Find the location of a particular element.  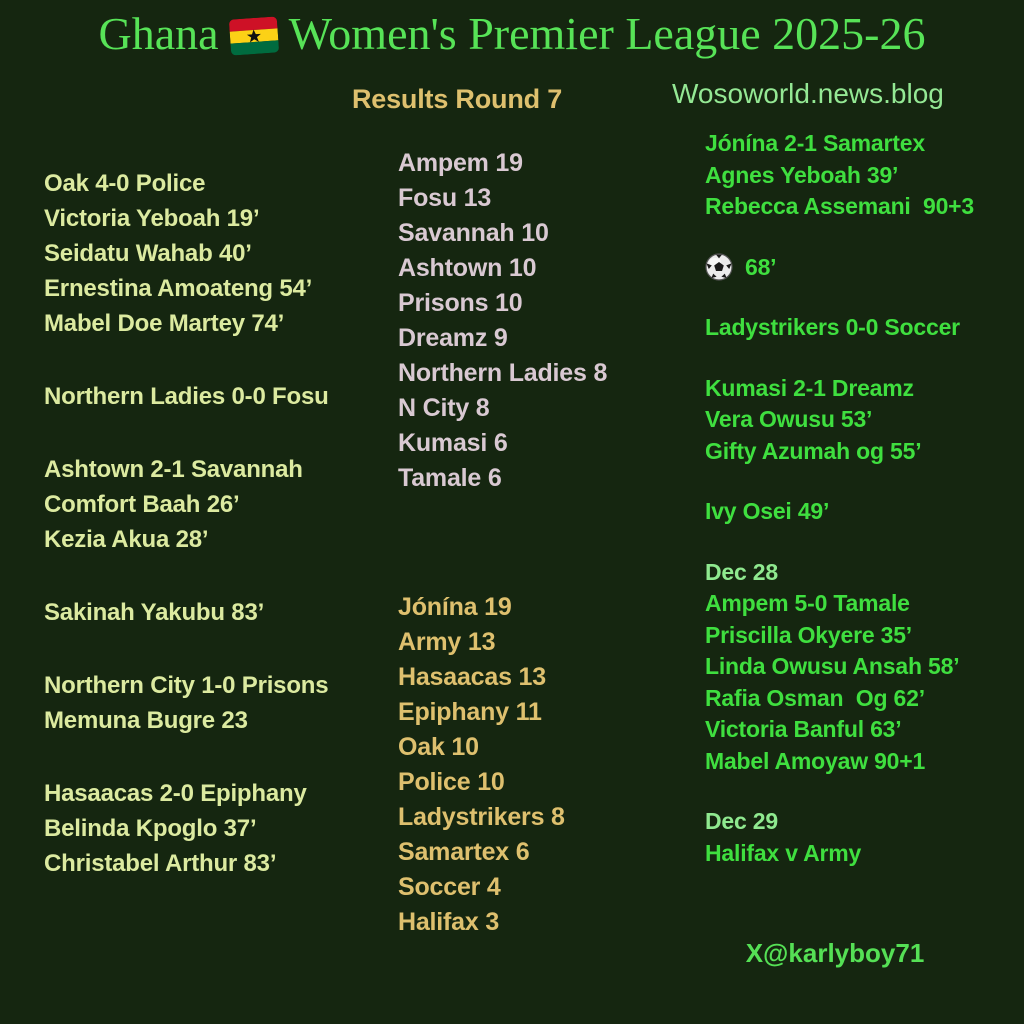

result-line: Ivy Osei 49’ is located at coordinates (839, 512).